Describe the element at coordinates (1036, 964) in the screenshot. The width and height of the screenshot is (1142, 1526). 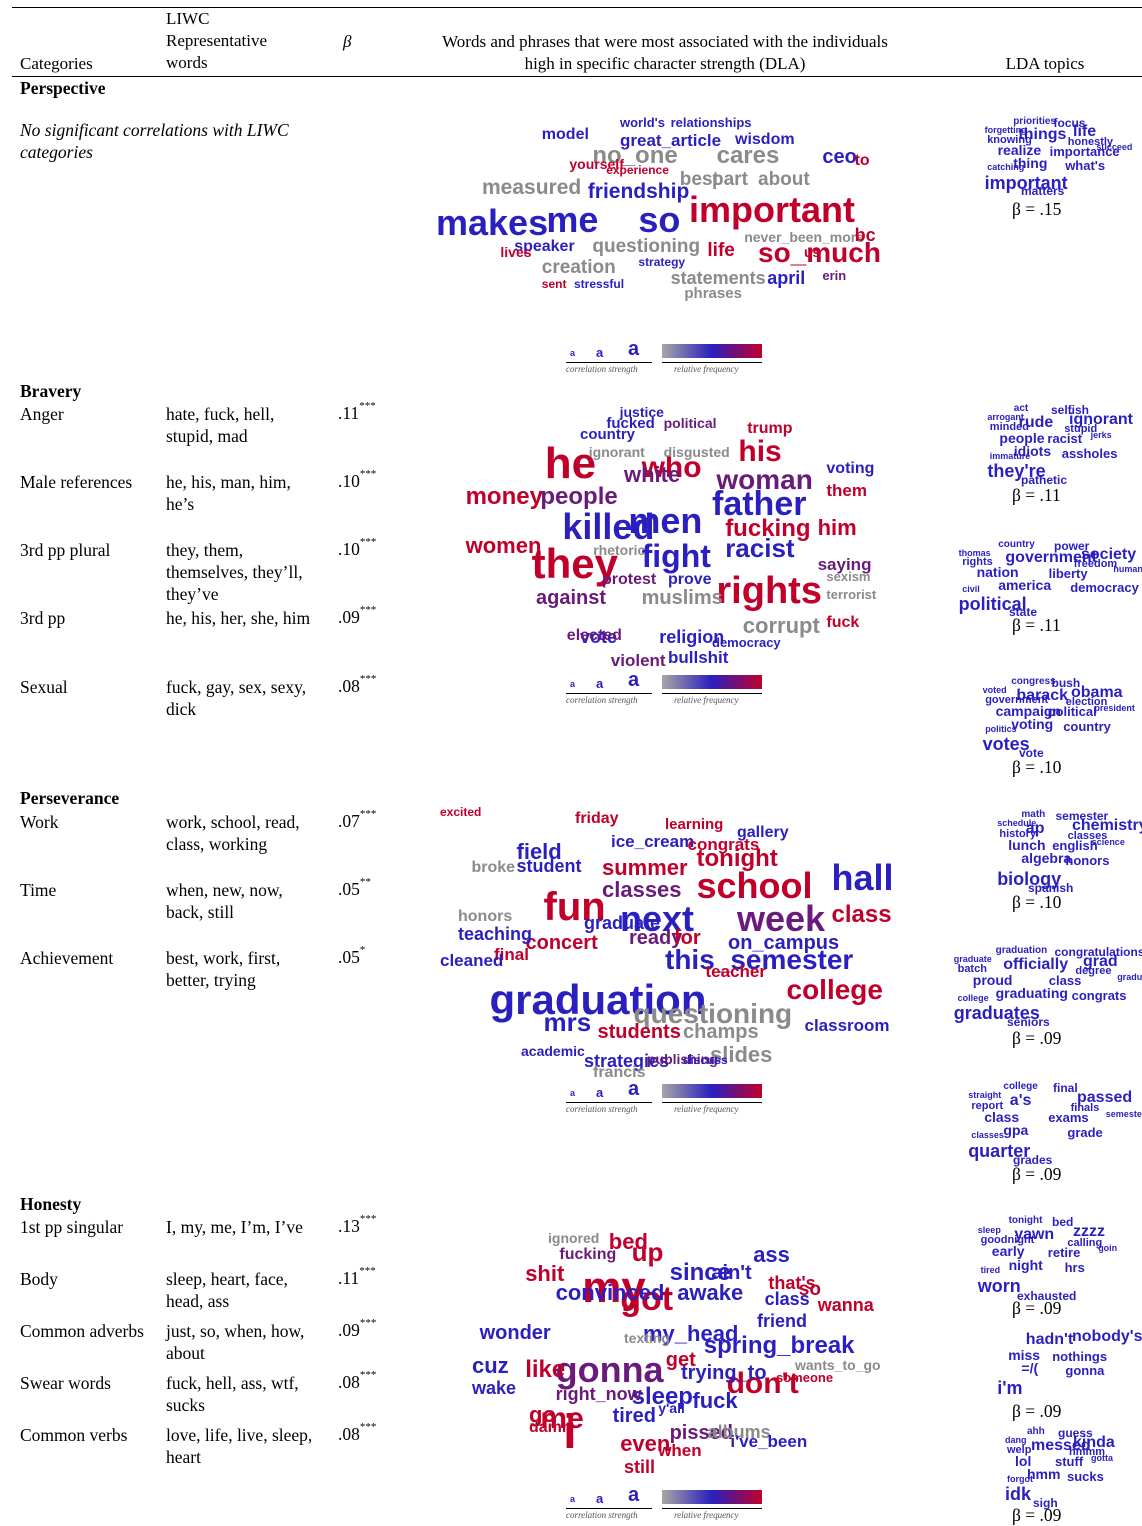
I see `topic-word: officially` at that location.